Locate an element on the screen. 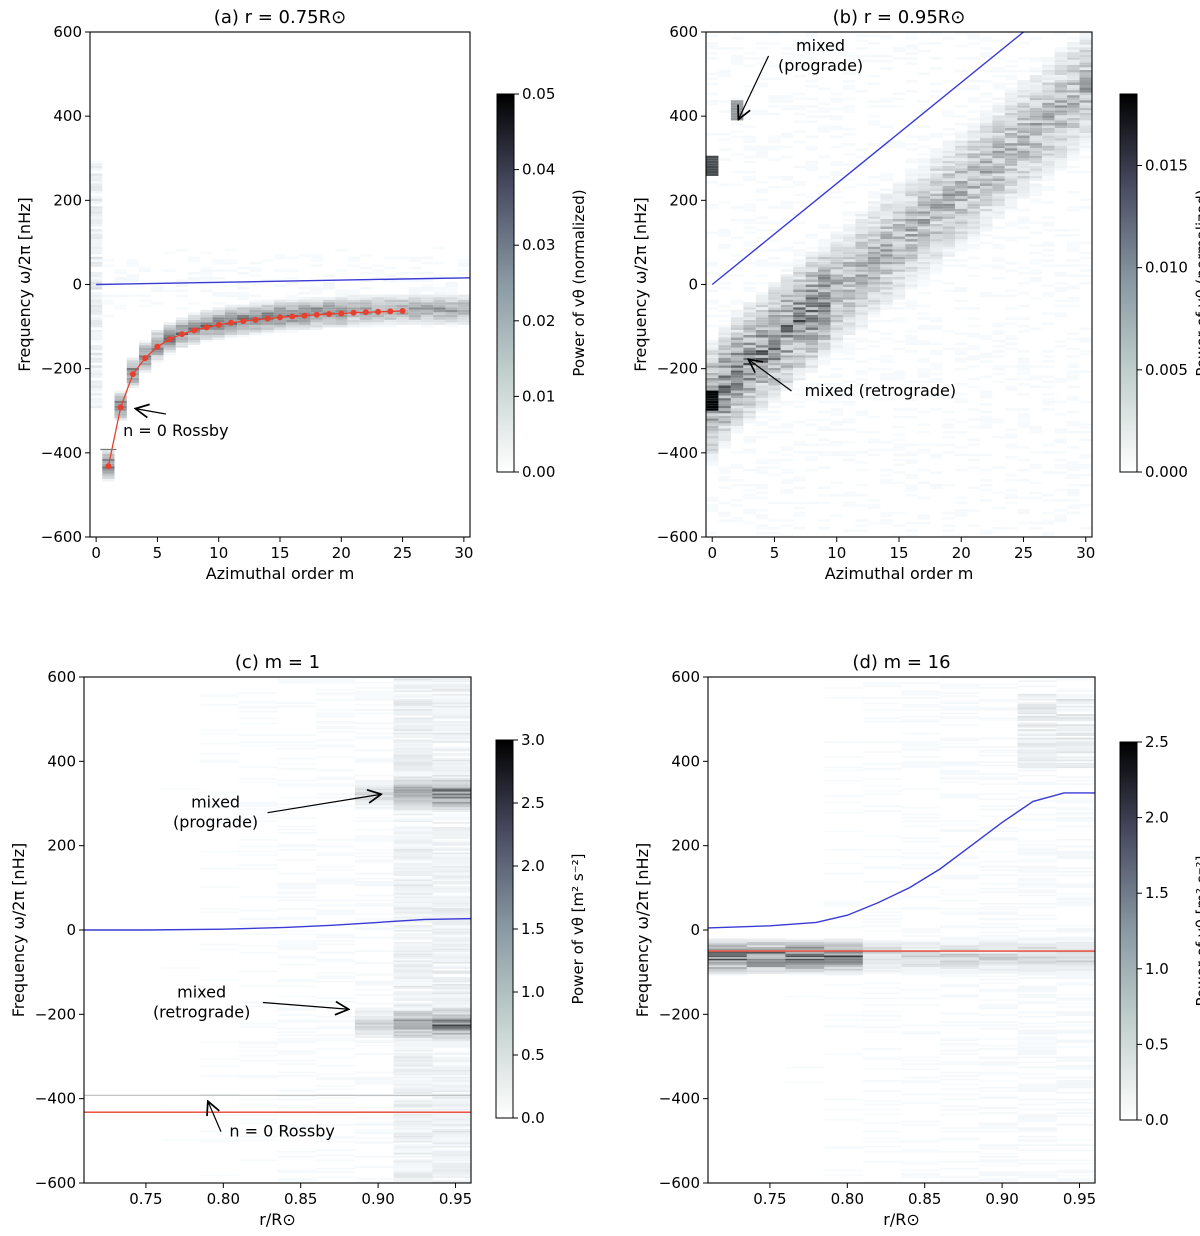  heatmap is located at coordinates (901, 930).